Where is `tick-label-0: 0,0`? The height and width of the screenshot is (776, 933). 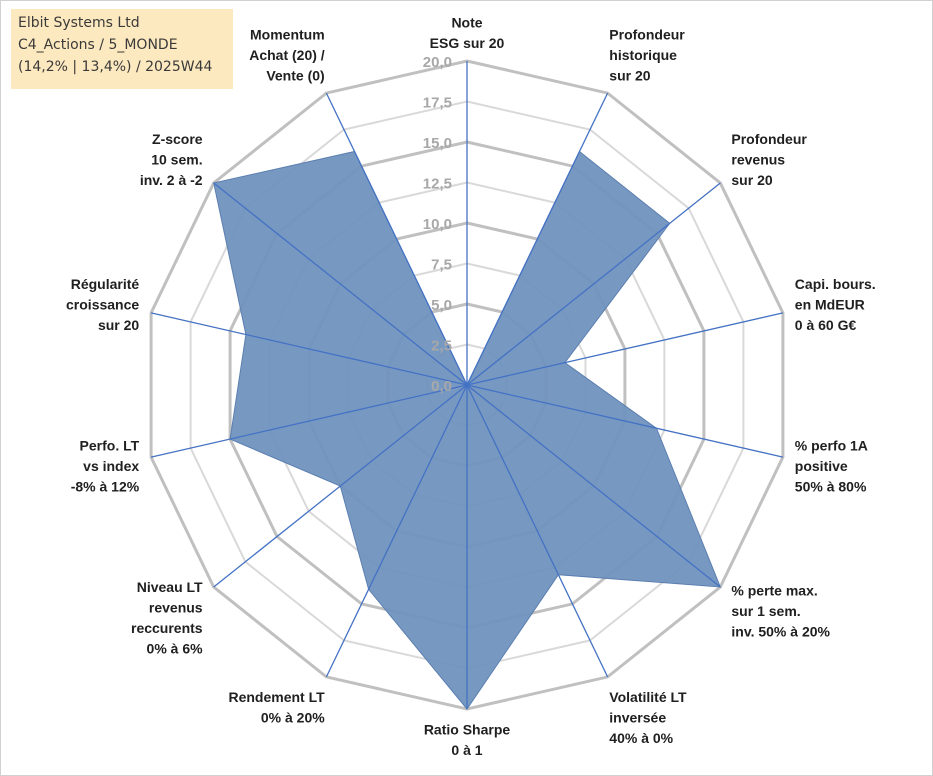 tick-label-0: 0,0 is located at coordinates (441, 386).